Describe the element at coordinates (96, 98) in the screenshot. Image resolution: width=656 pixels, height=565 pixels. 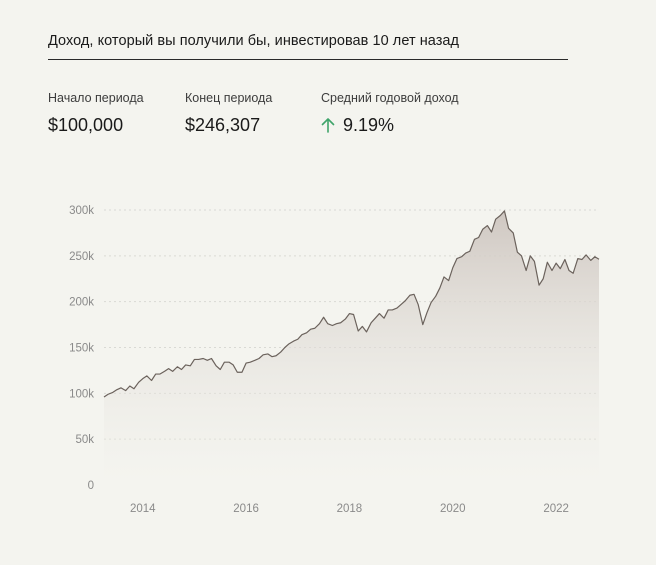
I see `stat-start-label: Начало периода` at that location.